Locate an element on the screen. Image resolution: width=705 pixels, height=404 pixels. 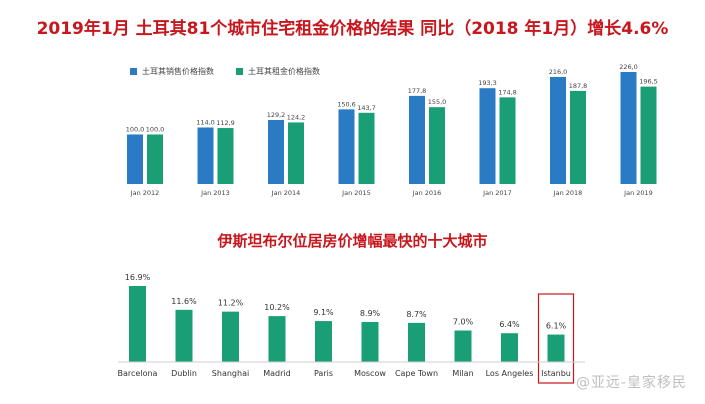
legend-item-sales: 土耳其销售价格指数 is located at coordinates (172, 71).